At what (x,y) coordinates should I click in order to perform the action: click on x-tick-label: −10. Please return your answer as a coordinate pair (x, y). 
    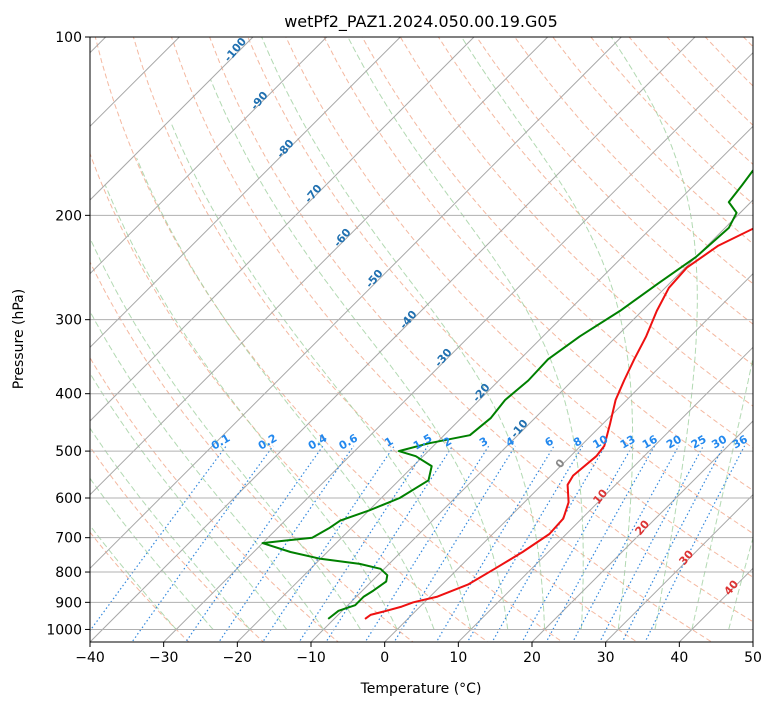
    Looking at the image, I should click on (311, 658).